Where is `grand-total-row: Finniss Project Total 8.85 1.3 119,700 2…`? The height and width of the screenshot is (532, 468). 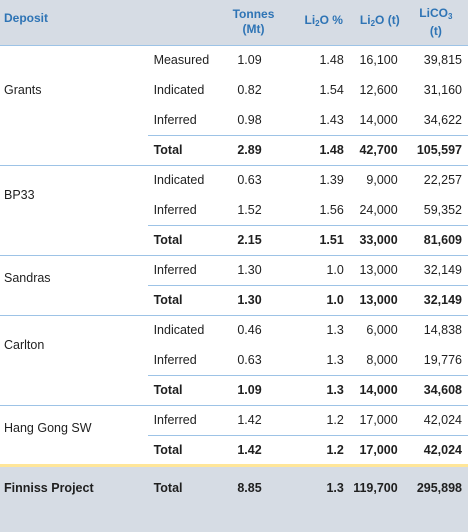
grand-total-row: Finniss Project Total 8.85 1.3 119,700 2… is located at coordinates (234, 486).